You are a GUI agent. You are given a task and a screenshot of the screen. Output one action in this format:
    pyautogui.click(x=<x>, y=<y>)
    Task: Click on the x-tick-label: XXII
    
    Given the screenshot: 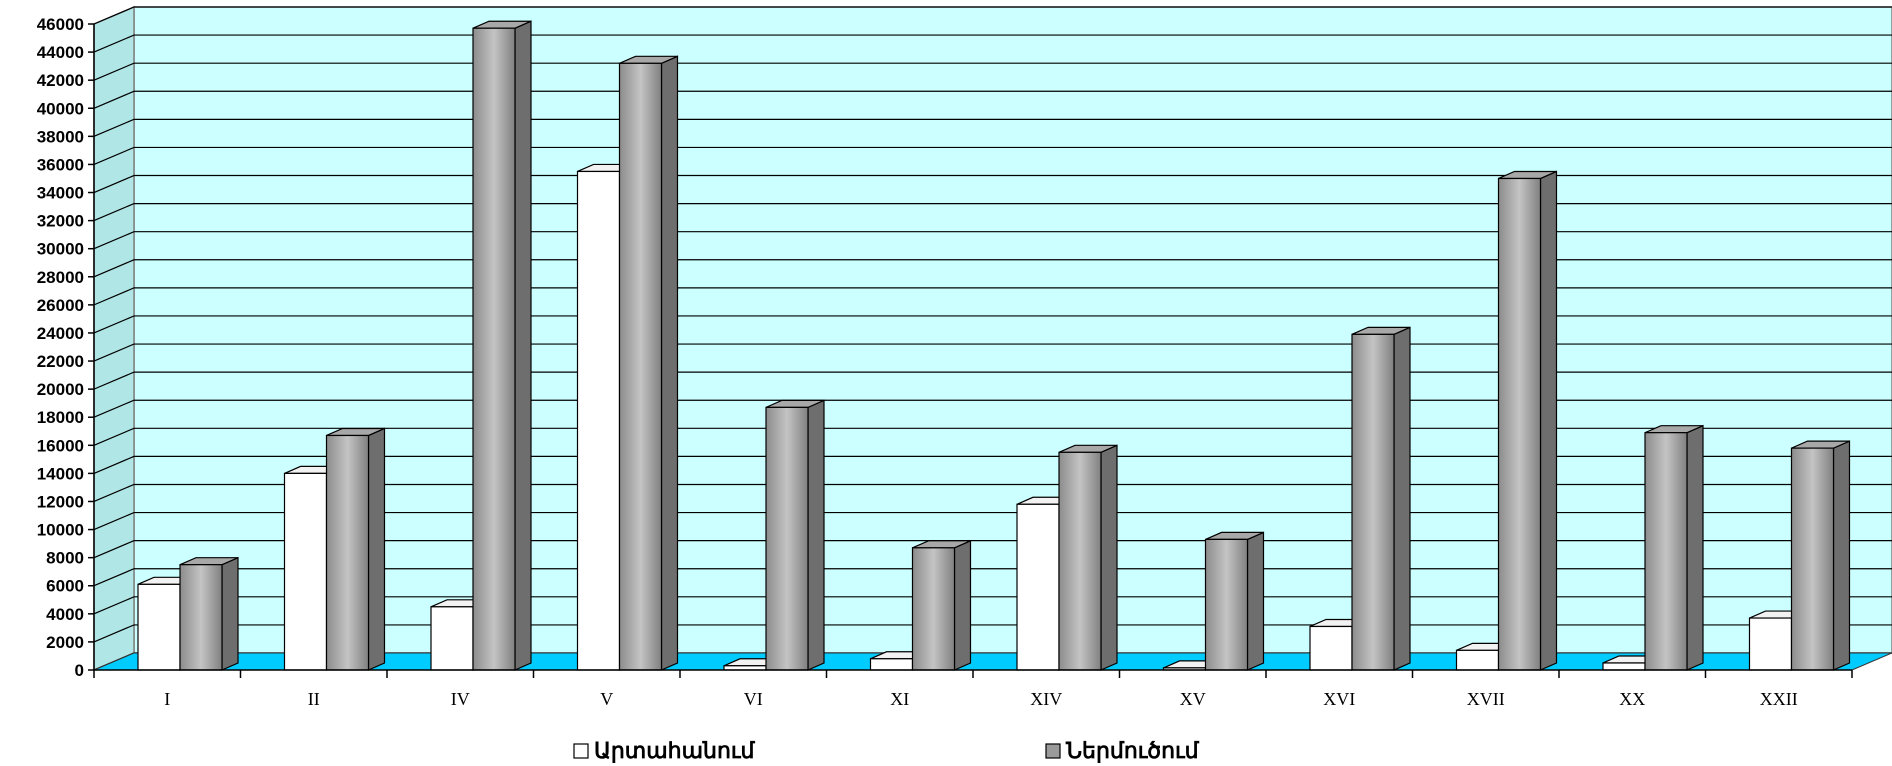 What is the action you would take?
    pyautogui.click(x=1779, y=699)
    